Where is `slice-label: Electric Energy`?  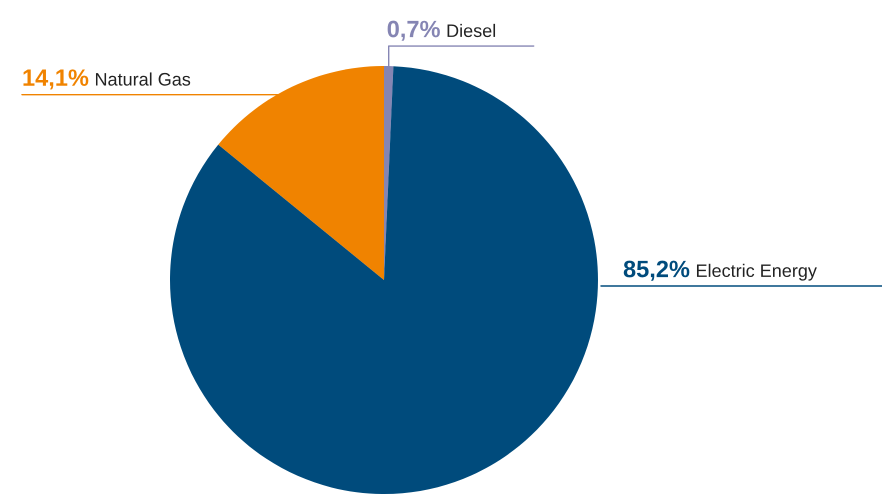
slice-label: Electric Energy is located at coordinates (756, 272).